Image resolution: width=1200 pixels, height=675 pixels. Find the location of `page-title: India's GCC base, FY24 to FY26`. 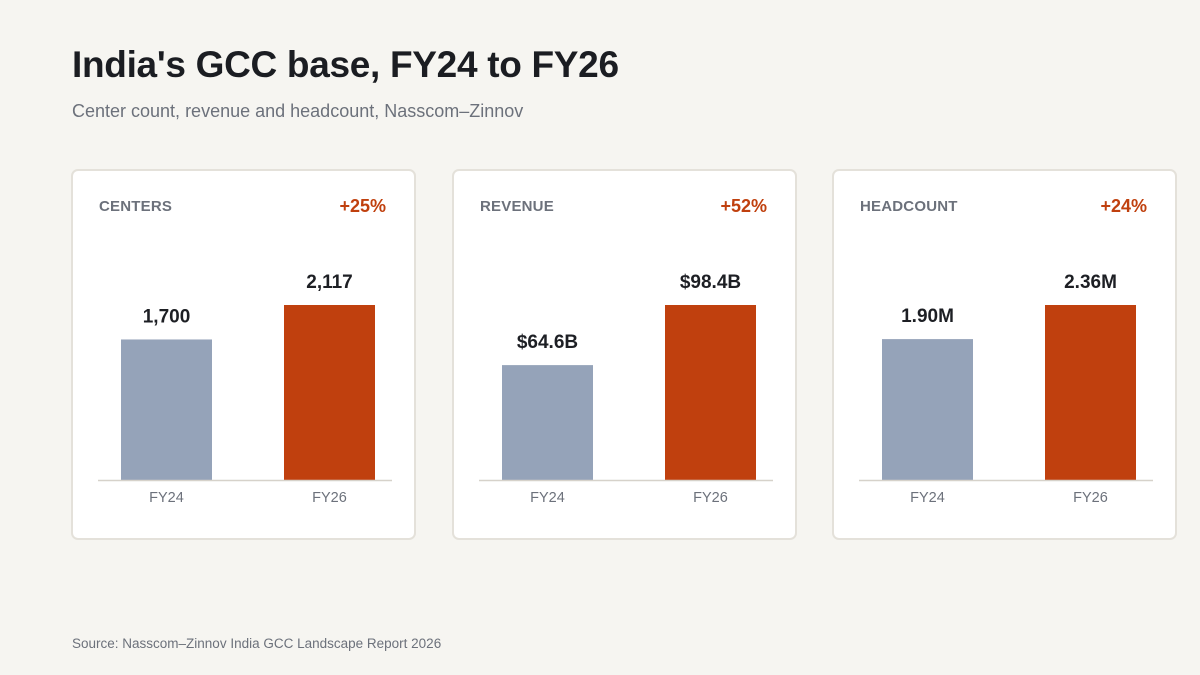

page-title: India's GCC base, FY24 to FY26 is located at coordinates (345, 64).